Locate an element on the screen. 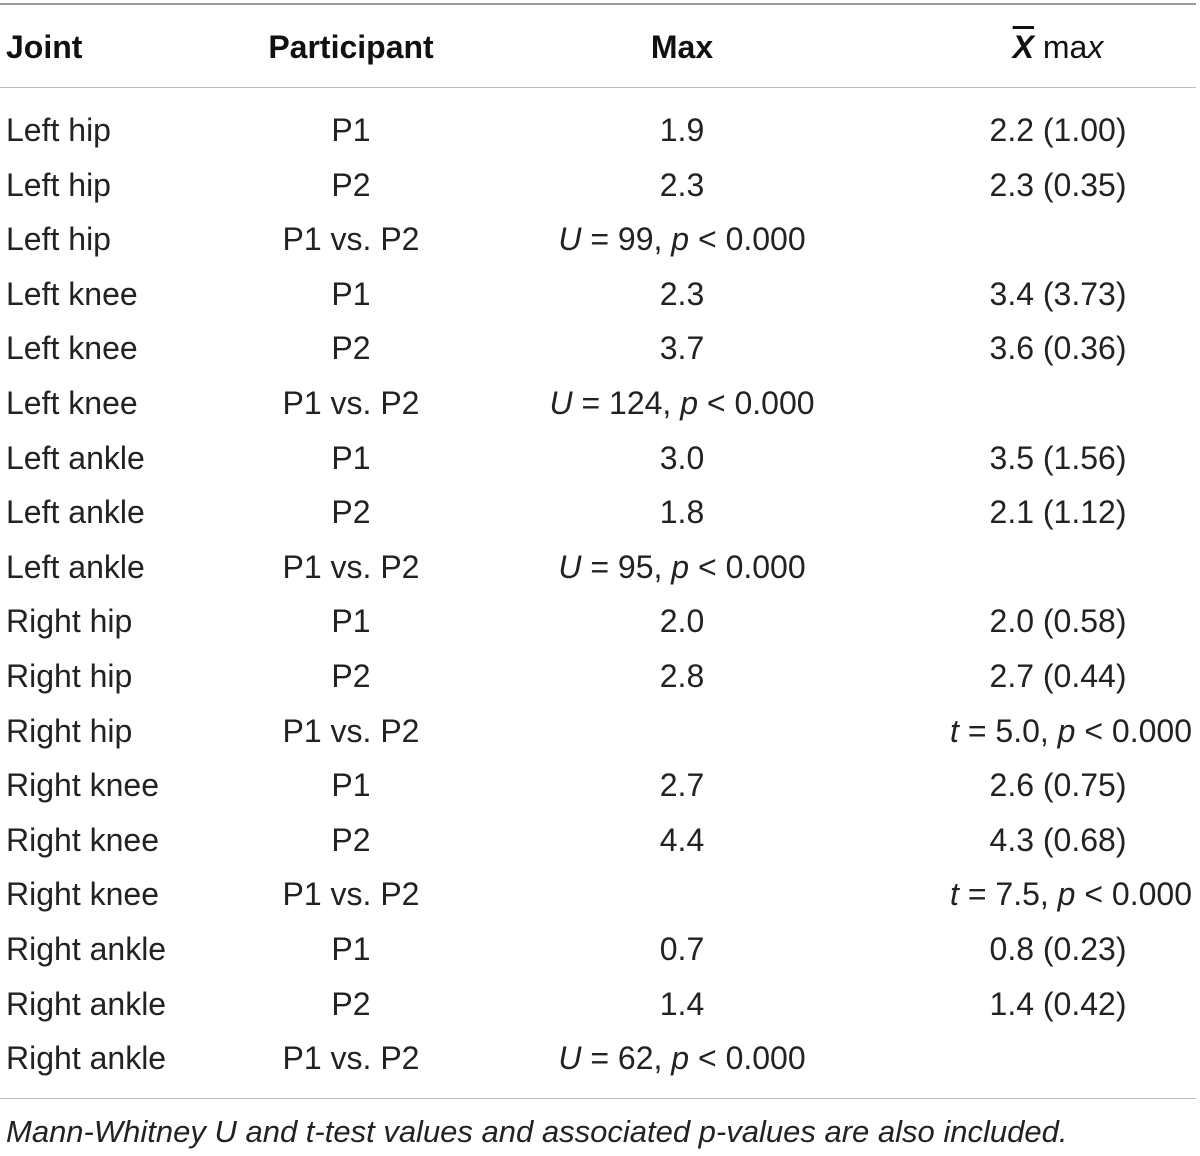  cell-max: 2.3 is located at coordinates (682, 185).